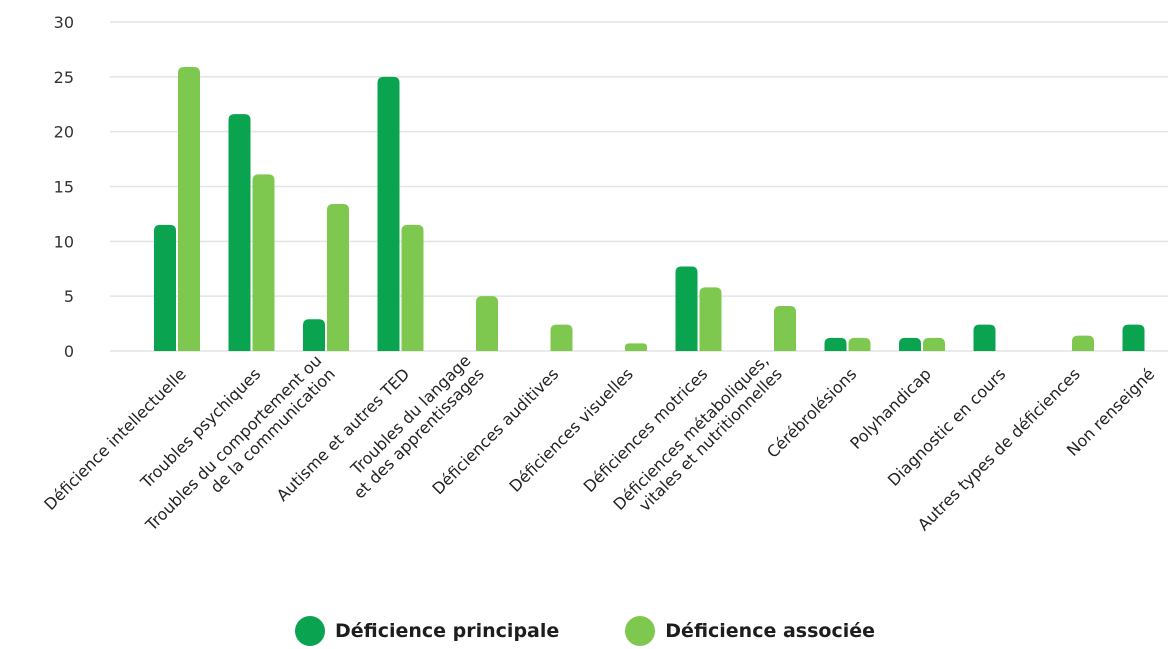  Describe the element at coordinates (419, 433) in the screenshot. I see `x-tick-label-line: et des apprentissages` at that location.